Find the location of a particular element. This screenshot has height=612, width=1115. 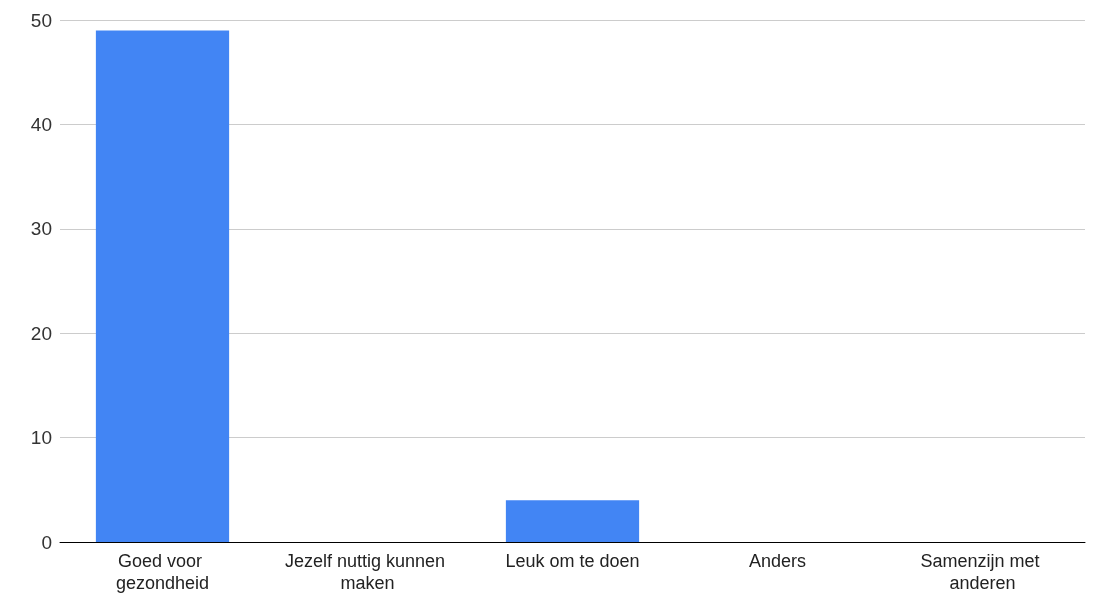

y-tick-label: 30 is located at coordinates (41, 229).